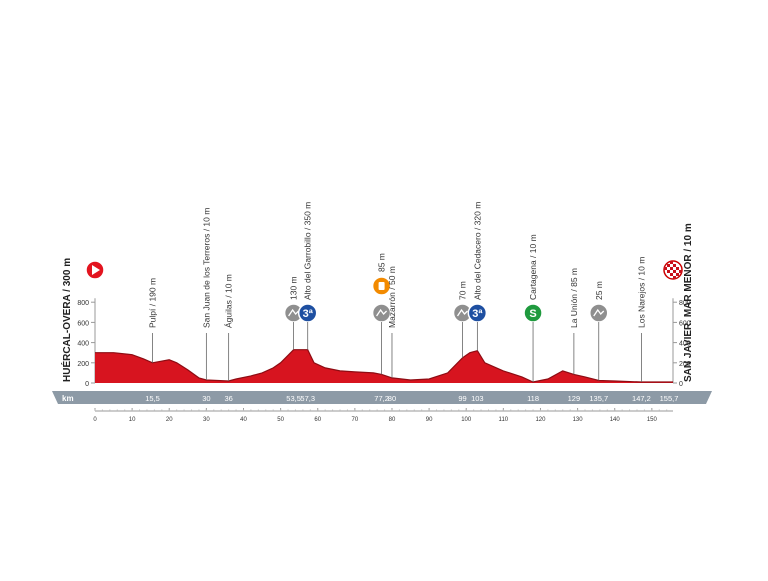 This screenshot has height=581, width=768. Describe the element at coordinates (243, 420) in the screenshot. I see `x-tick-label: 40` at that location.